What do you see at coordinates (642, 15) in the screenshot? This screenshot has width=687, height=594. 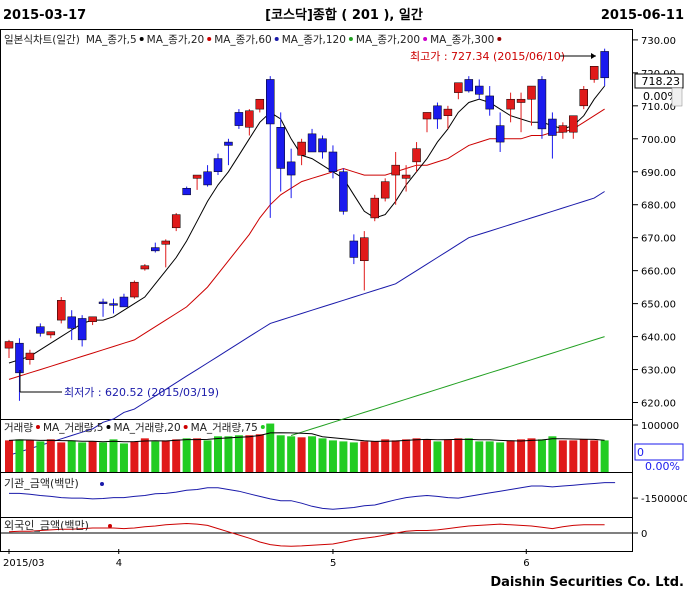 I see `end-date: 2015-06-11` at bounding box center [642, 15].